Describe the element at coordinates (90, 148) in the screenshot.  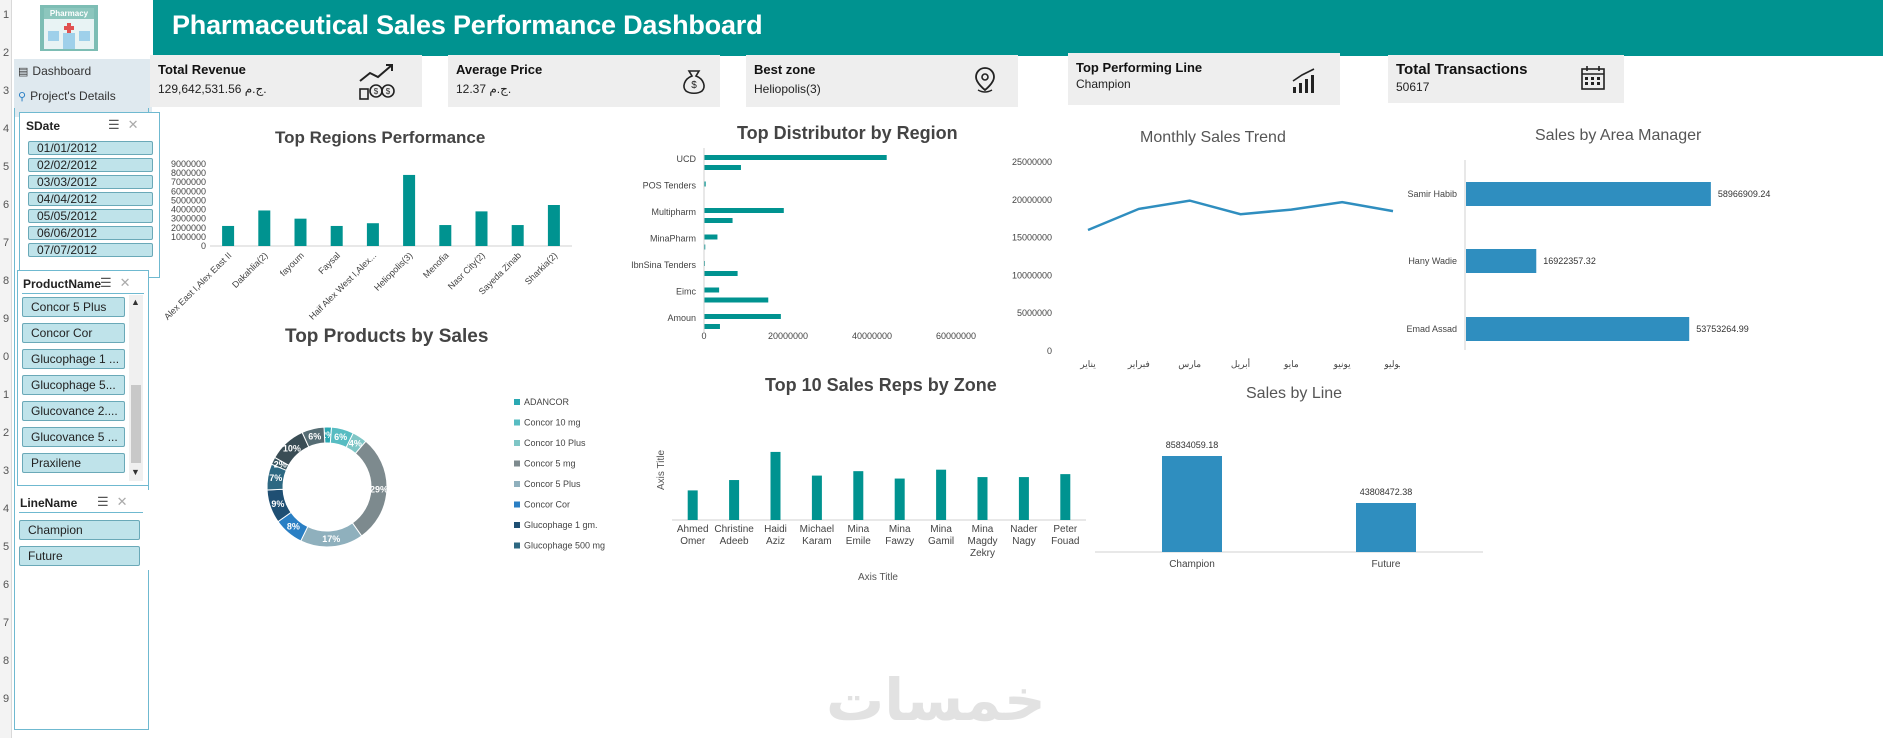
I see `slicer-item: 01/01/2012` at that location.